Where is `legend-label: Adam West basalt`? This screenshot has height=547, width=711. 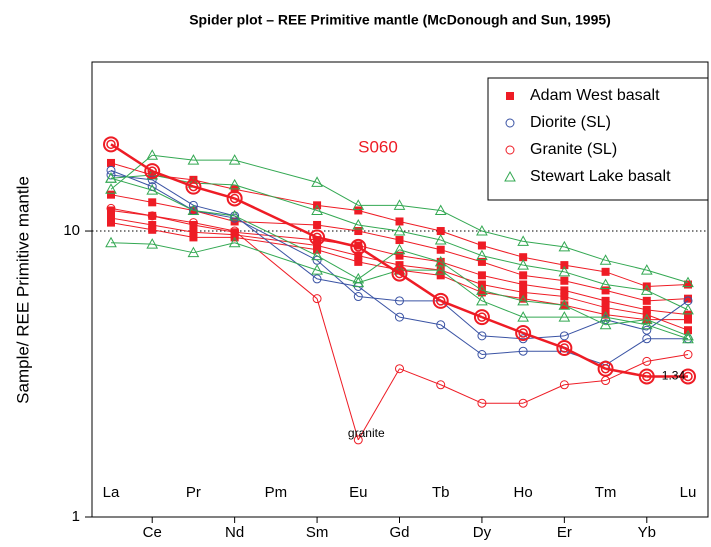
legend-label: Adam West basalt is located at coordinates (595, 95).